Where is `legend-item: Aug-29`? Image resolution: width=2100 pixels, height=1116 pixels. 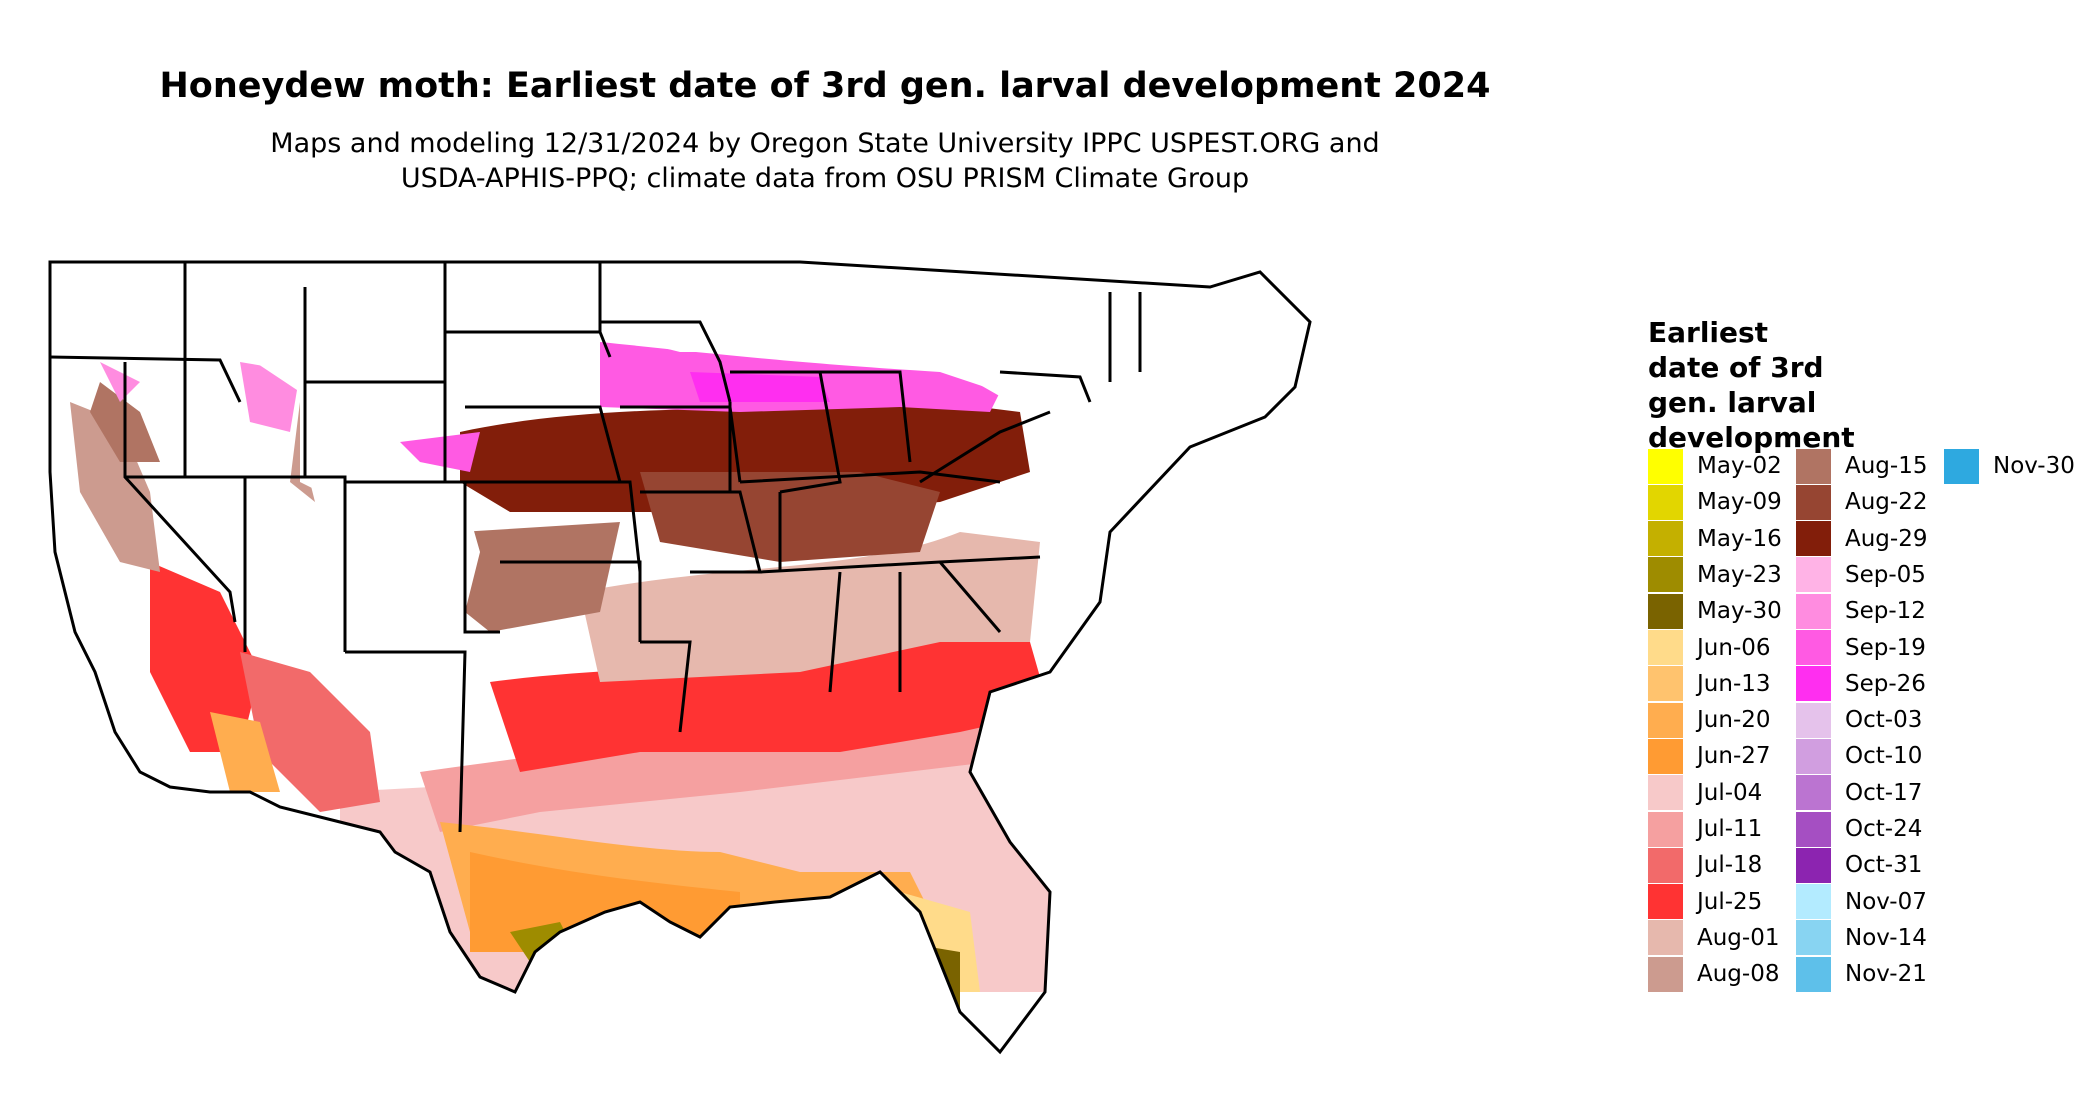
legend-item: Aug-29 is located at coordinates (1861, 539).